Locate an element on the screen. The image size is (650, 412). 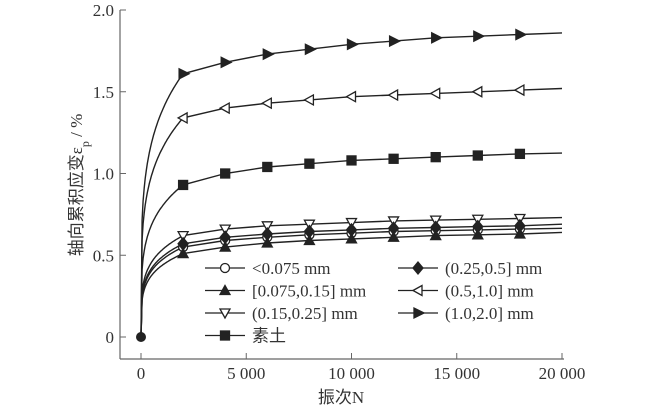
legend-label: [0.075,0.15] mm is located at coordinates (309, 291).